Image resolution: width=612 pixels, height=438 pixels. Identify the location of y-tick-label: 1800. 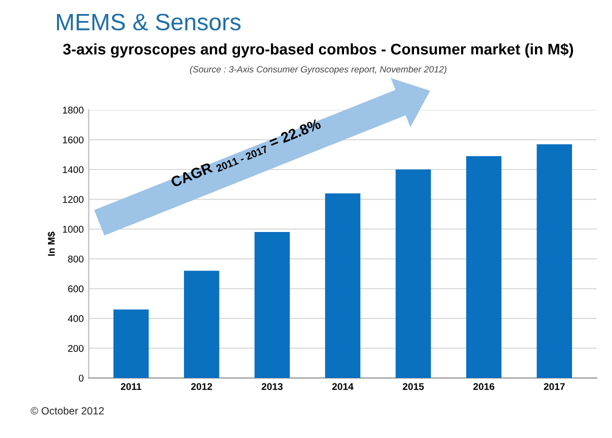
(73, 110).